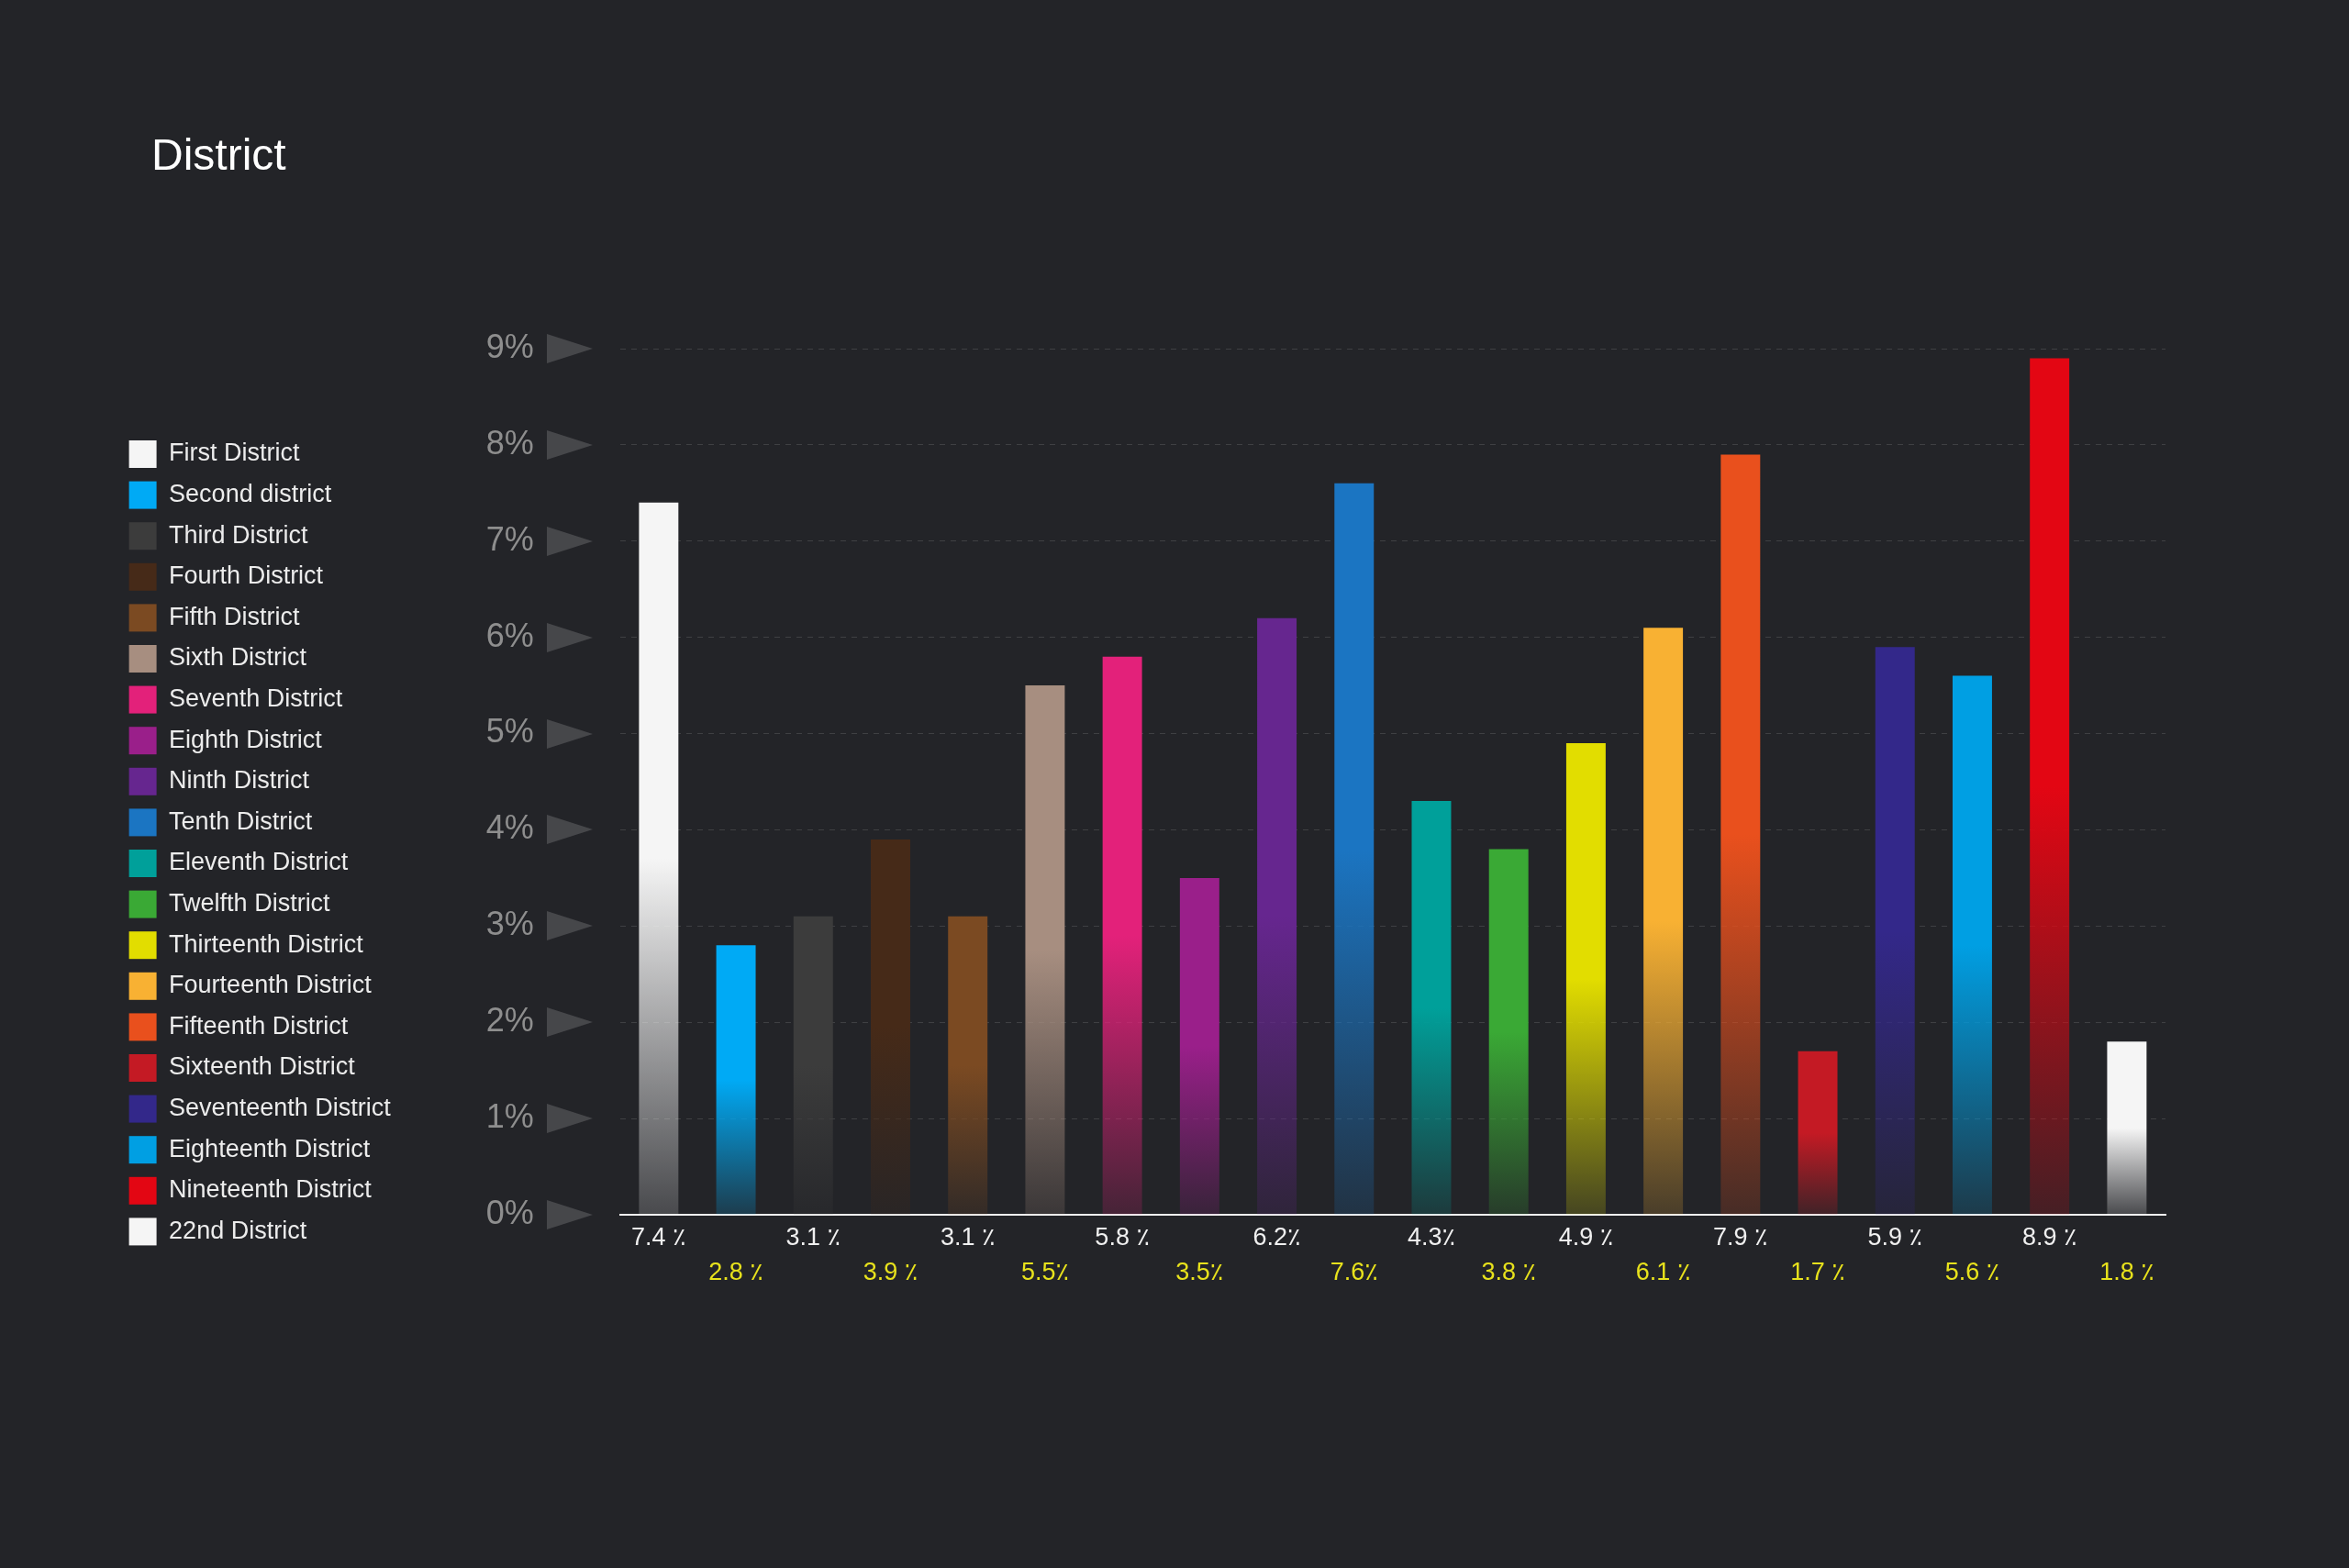 This screenshot has height=1568, width=2349. I want to click on y-tick-label: 8%, so click(509, 442).